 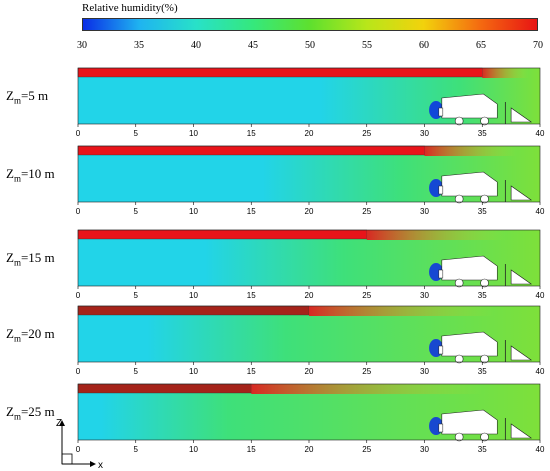 What do you see at coordinates (139, 45) in the screenshot?
I see `colorbar-tick-label: 35` at bounding box center [139, 45].